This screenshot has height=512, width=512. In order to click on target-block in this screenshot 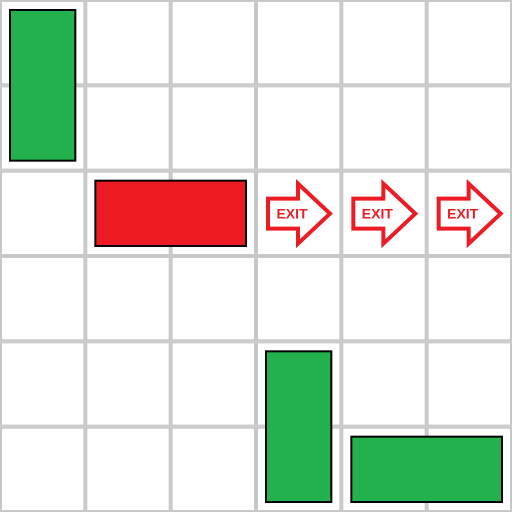, I will do `click(171, 213)`.